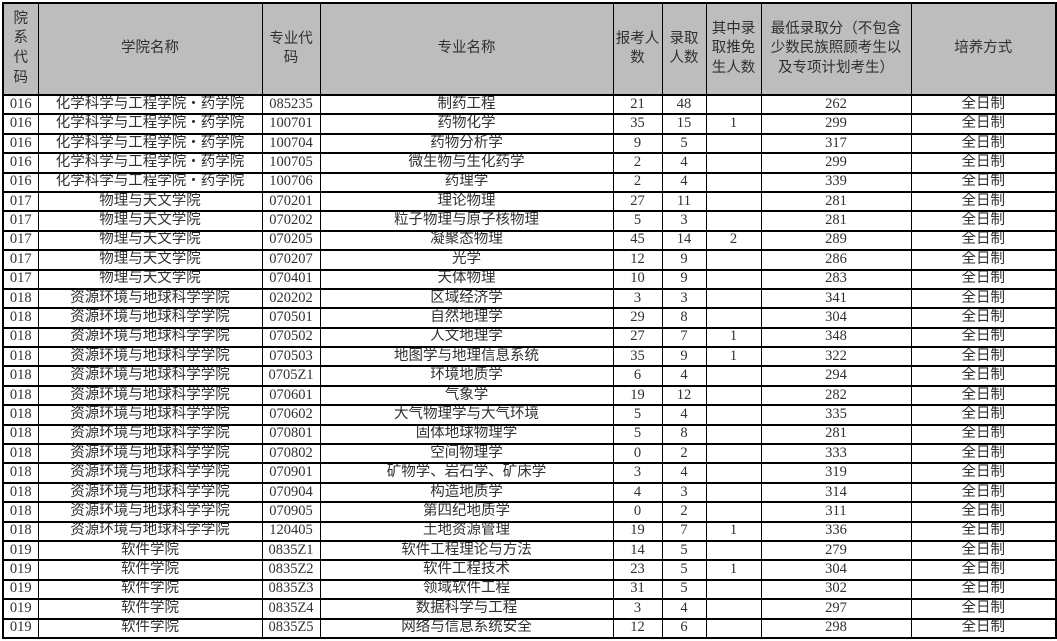 This screenshot has width=1057, height=641. I want to click on cell-min_score: 281, so click(836, 434).